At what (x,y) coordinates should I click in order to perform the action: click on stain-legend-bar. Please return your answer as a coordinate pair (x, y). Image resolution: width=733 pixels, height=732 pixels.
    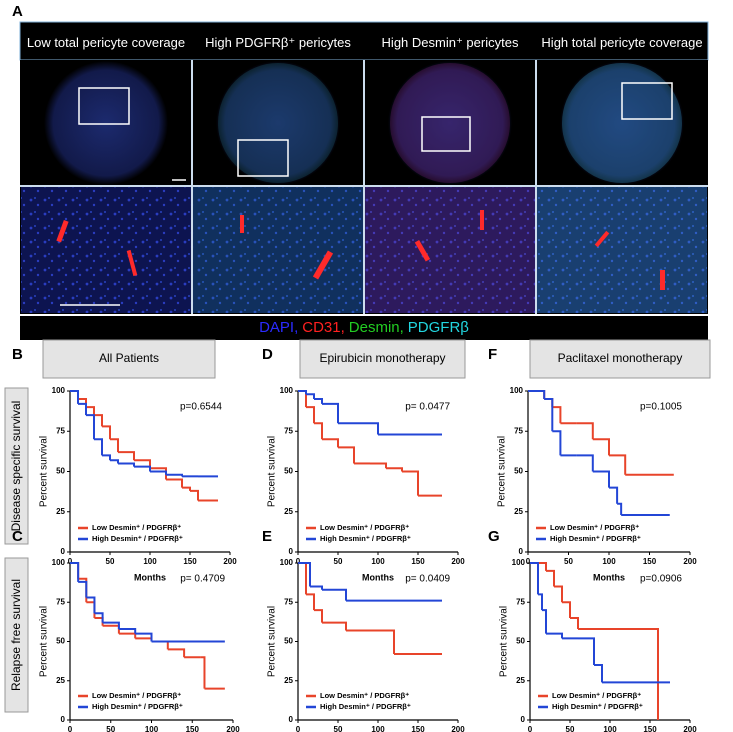
    Looking at the image, I should click on (364, 328).